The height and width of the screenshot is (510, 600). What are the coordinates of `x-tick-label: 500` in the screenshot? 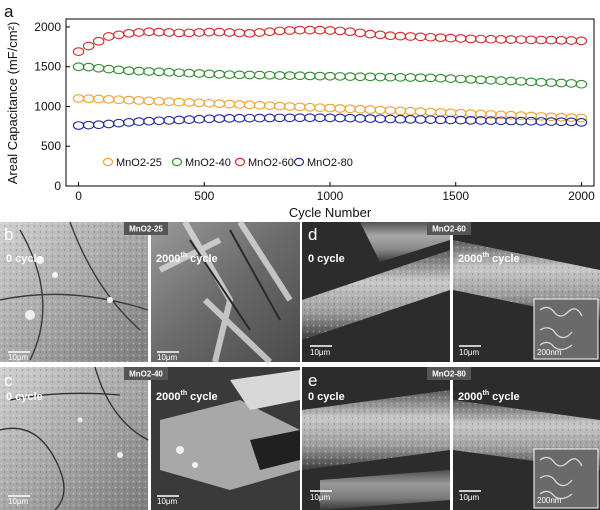 It's located at (204, 196).